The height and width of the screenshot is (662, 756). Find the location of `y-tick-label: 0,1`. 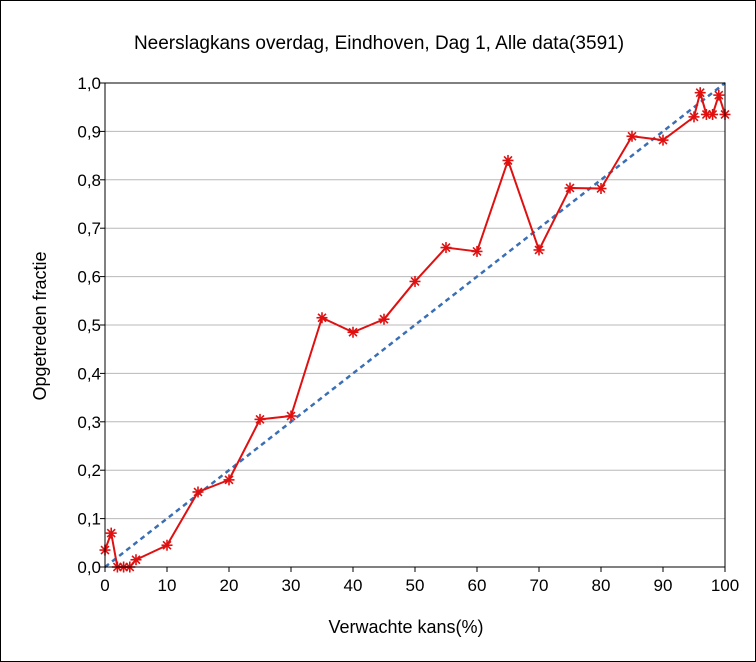

y-tick-label: 0,1 is located at coordinates (89, 519).